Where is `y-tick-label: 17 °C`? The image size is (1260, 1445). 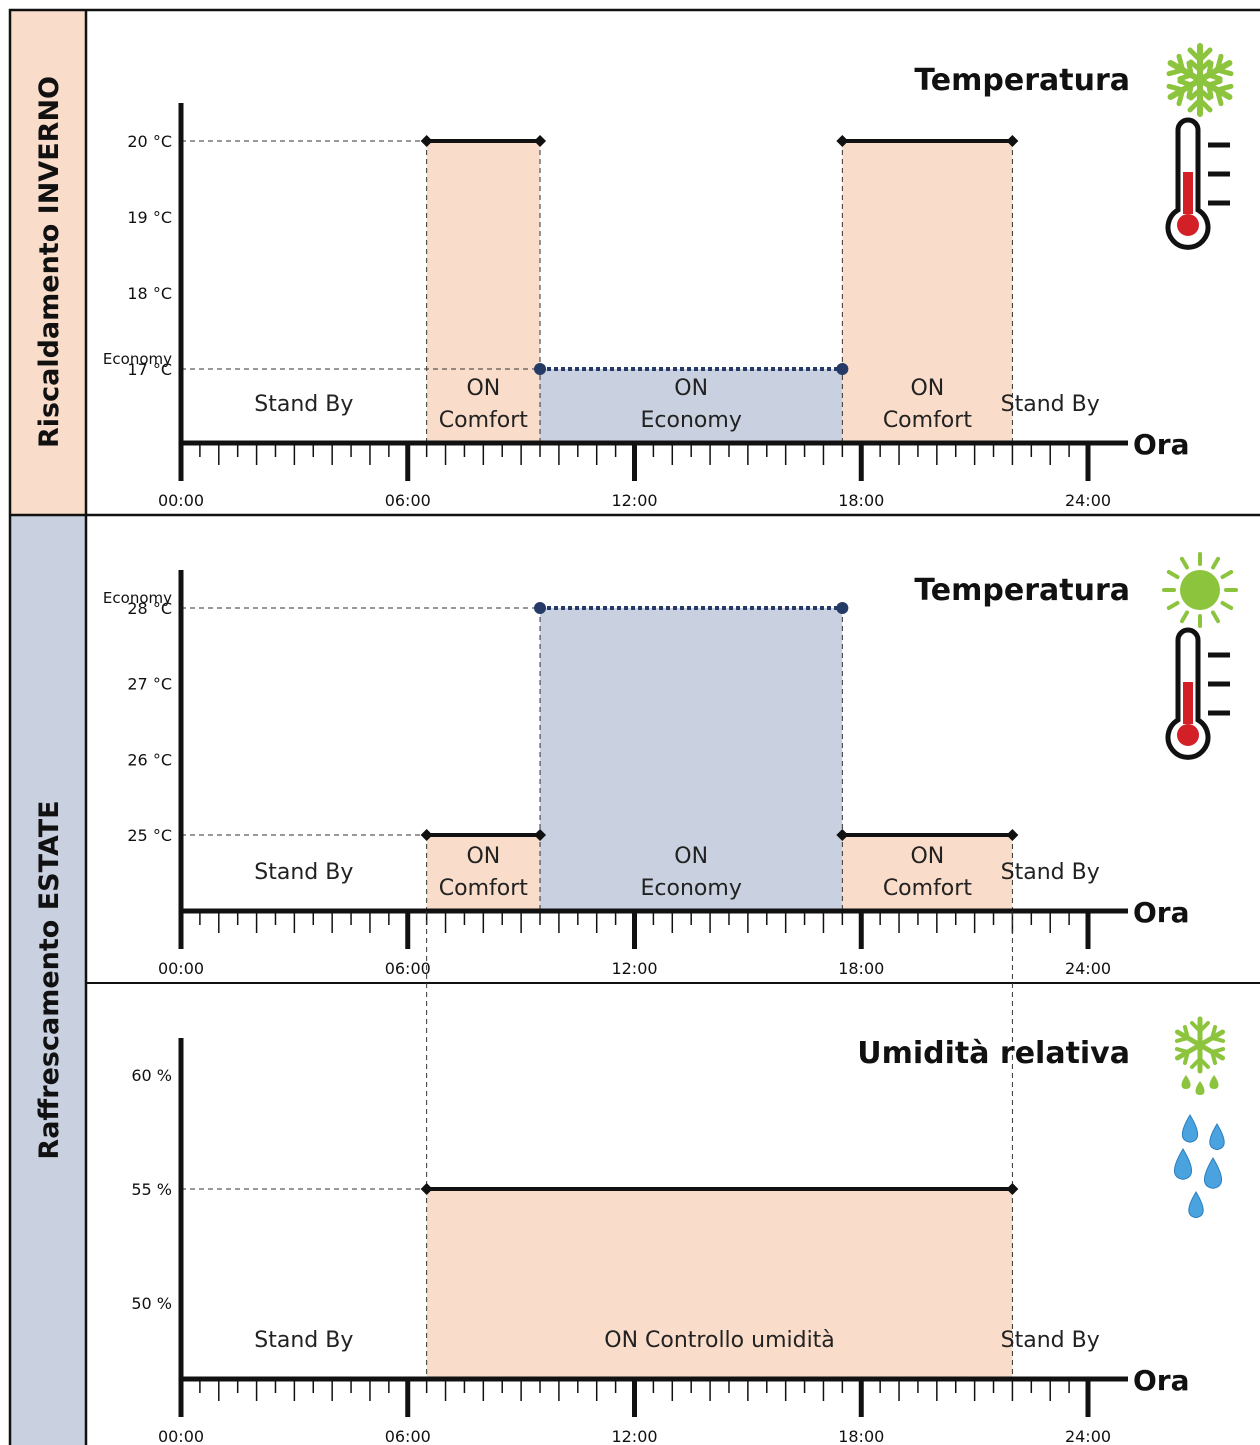
y-tick-label: 17 °C is located at coordinates (149, 369).